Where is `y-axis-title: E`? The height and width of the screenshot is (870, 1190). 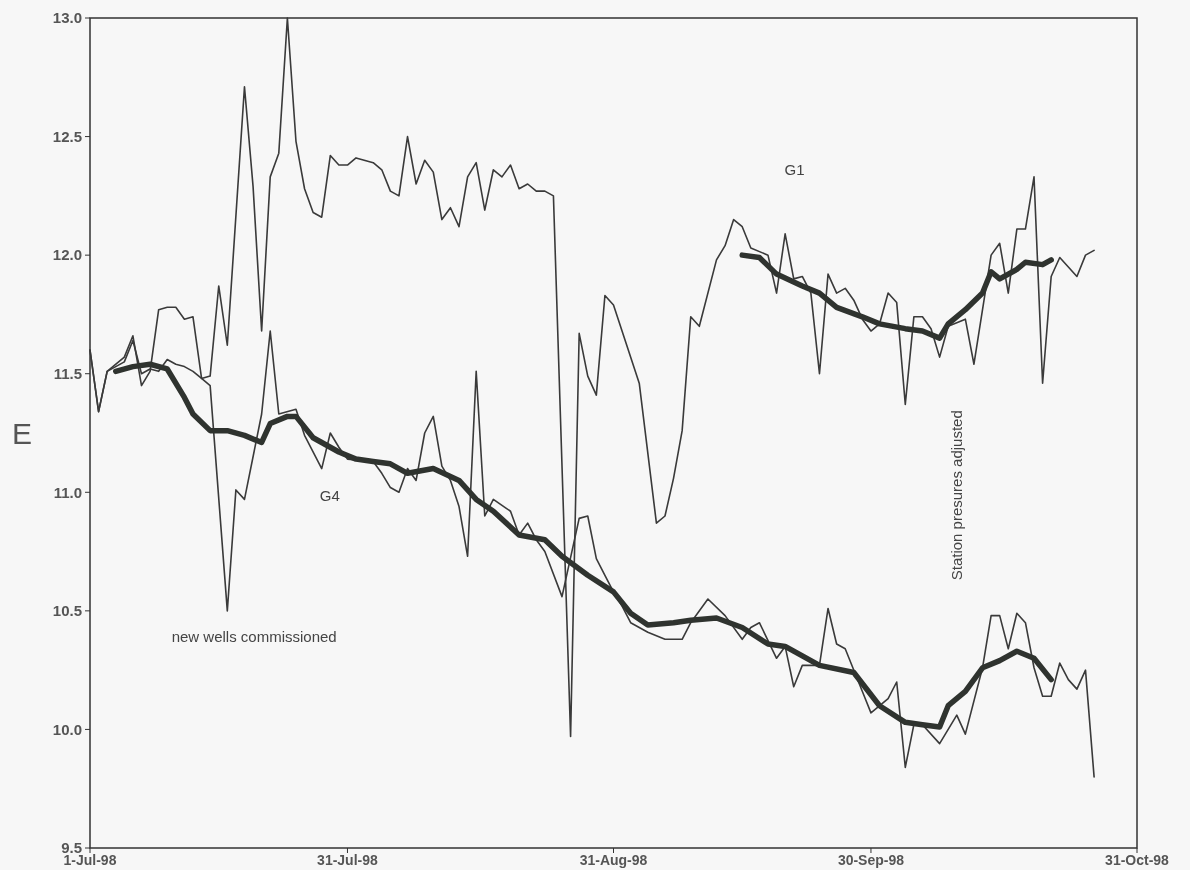
y-axis-title: E is located at coordinates (22, 433).